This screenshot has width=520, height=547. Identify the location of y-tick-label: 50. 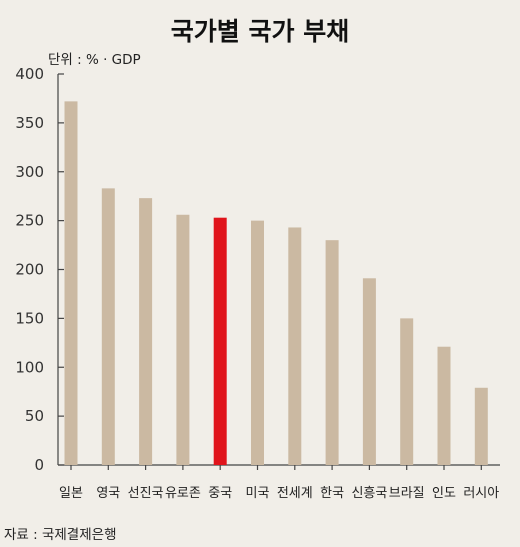
(34, 416).